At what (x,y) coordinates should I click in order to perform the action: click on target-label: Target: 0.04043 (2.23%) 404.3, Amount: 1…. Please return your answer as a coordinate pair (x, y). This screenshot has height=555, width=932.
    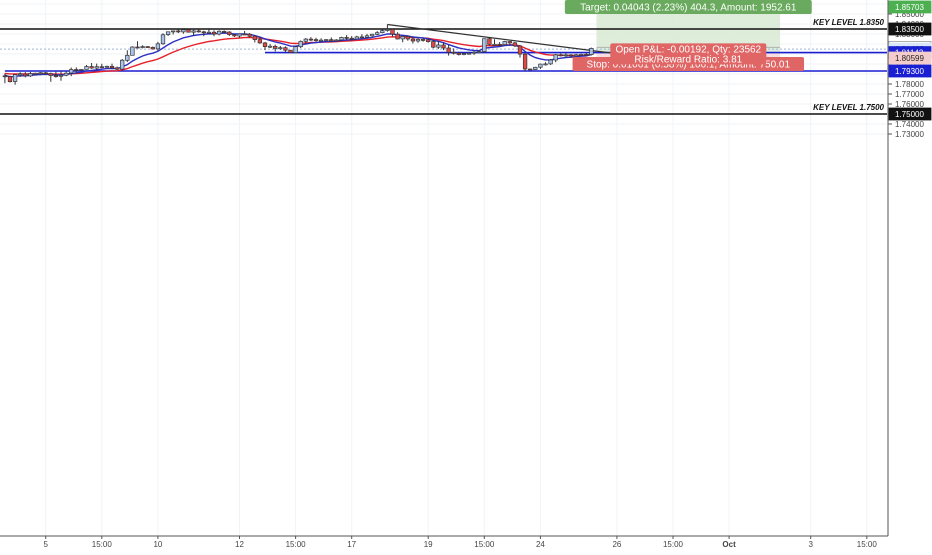
    Looking at the image, I should click on (688, 7).